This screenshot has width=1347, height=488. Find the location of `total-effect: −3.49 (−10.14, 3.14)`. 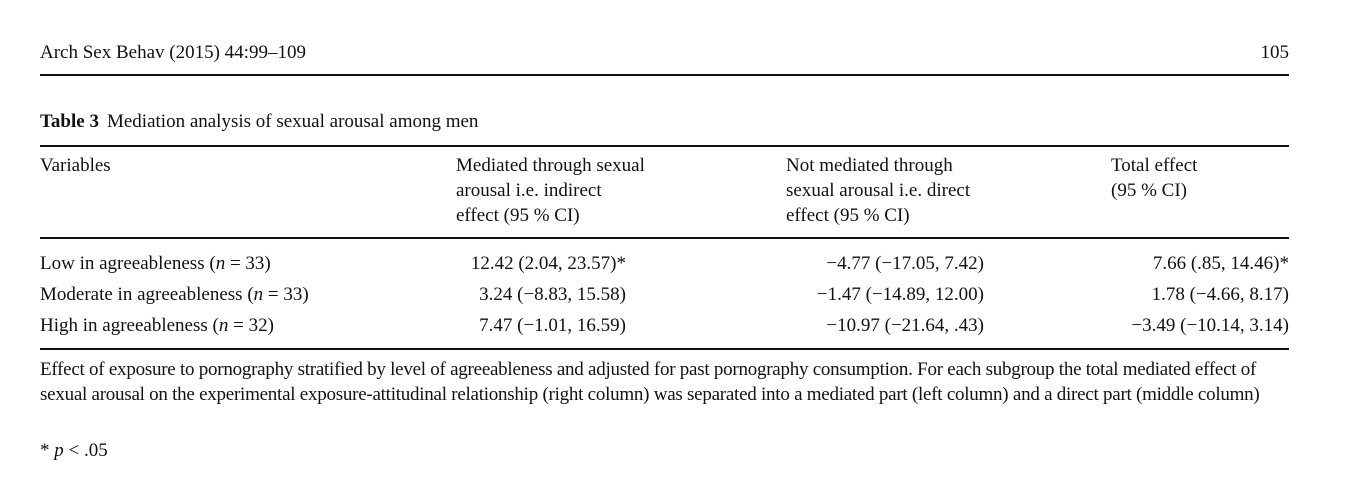

total-effect: −3.49 (−10.14, 3.14) is located at coordinates (1210, 325).